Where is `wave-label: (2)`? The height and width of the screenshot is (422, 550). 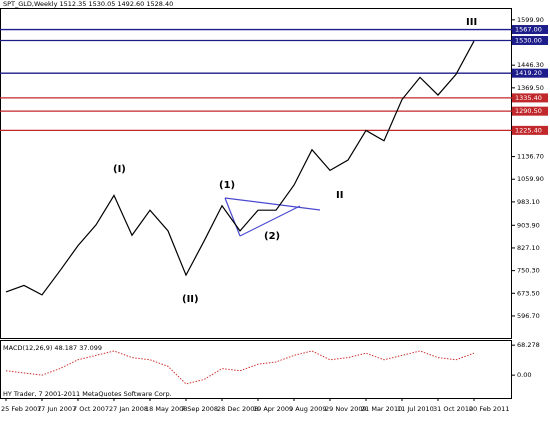 wave-label: (2) is located at coordinates (272, 236).